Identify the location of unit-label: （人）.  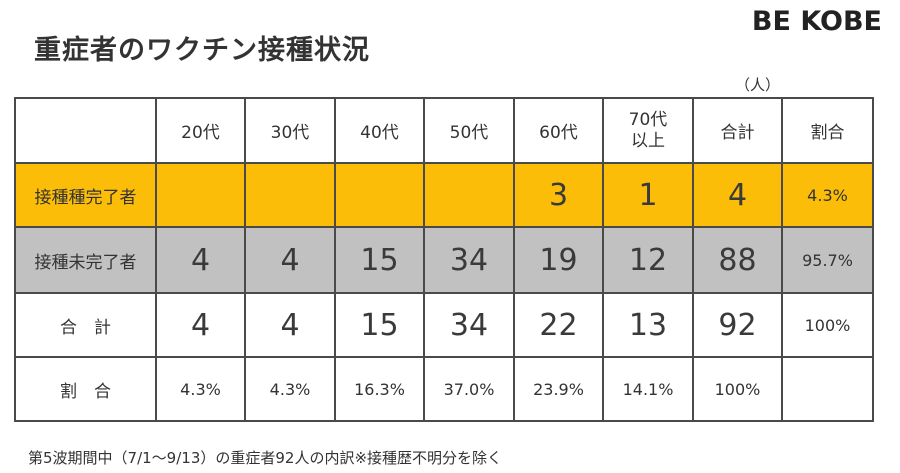
(758, 85).